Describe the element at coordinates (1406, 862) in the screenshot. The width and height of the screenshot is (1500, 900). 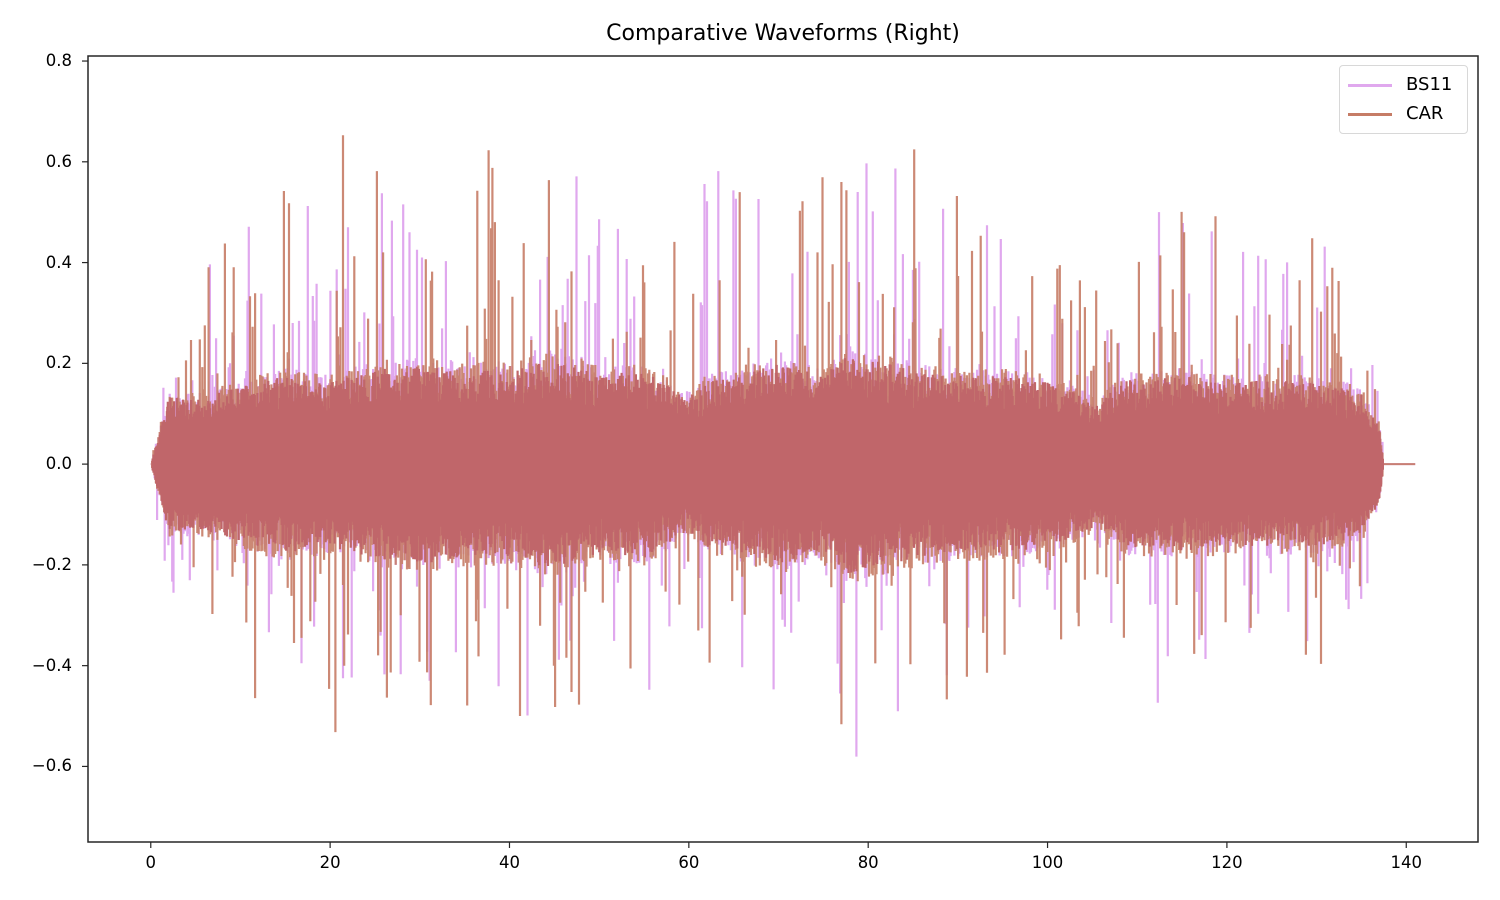
I see `x-tick-label: 140` at that location.